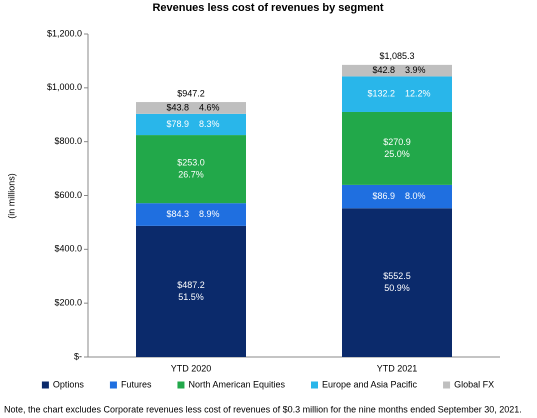 The height and width of the screenshot is (418, 537). I want to click on y-tick-label: $200.0, so click(68, 303).